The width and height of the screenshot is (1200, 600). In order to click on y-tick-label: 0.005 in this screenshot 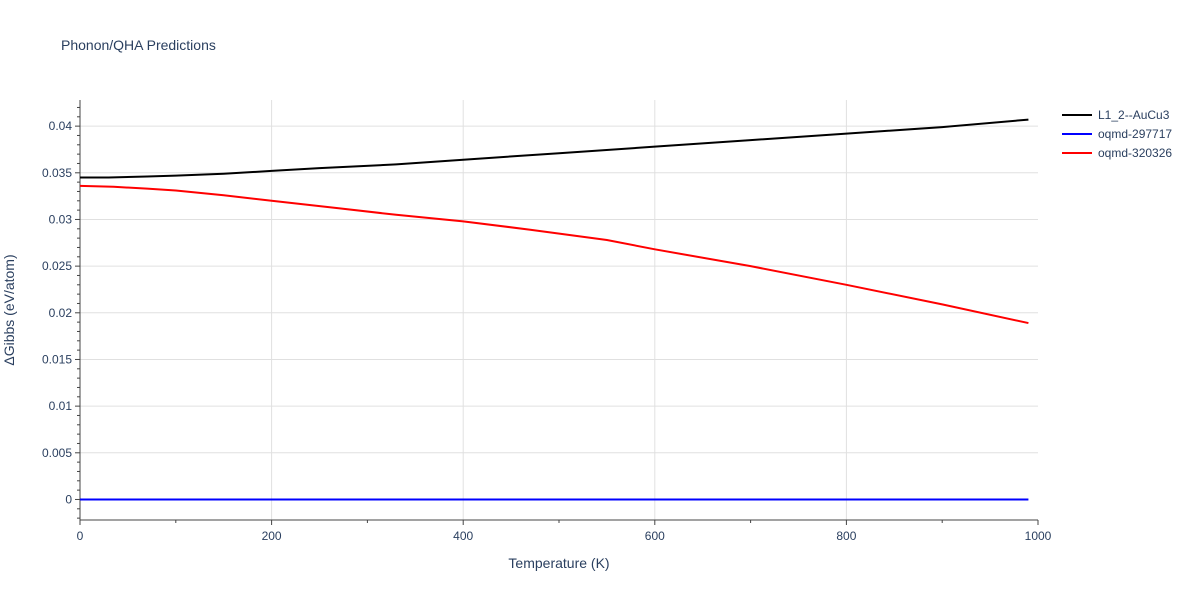, I will do `click(57, 453)`.